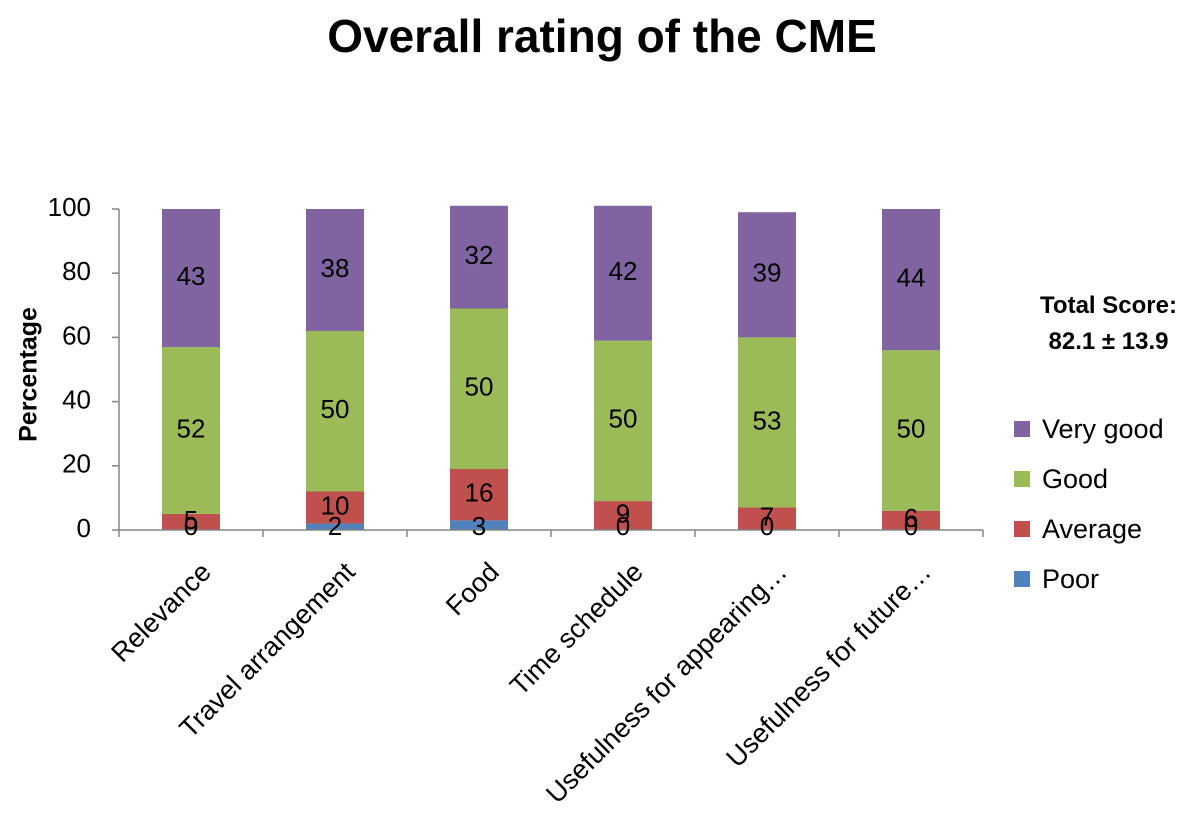  What do you see at coordinates (29, 374) in the screenshot?
I see `y-axis-title: Percentage` at bounding box center [29, 374].